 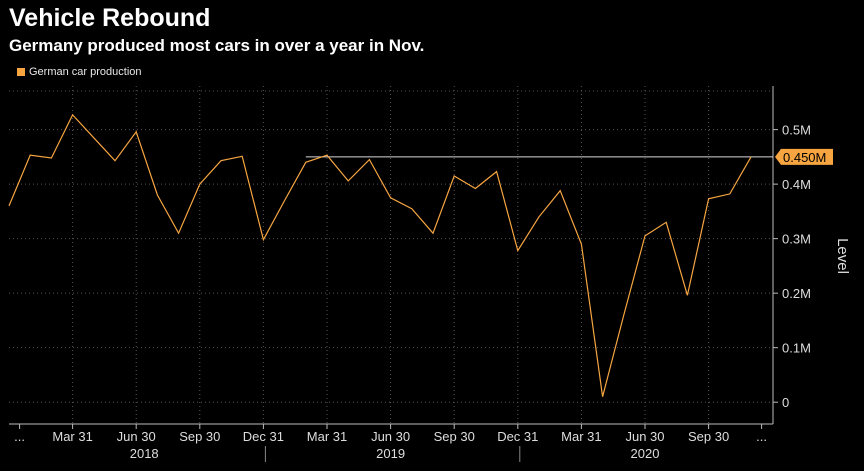 I want to click on year-label: 2020, so click(x=645, y=453).